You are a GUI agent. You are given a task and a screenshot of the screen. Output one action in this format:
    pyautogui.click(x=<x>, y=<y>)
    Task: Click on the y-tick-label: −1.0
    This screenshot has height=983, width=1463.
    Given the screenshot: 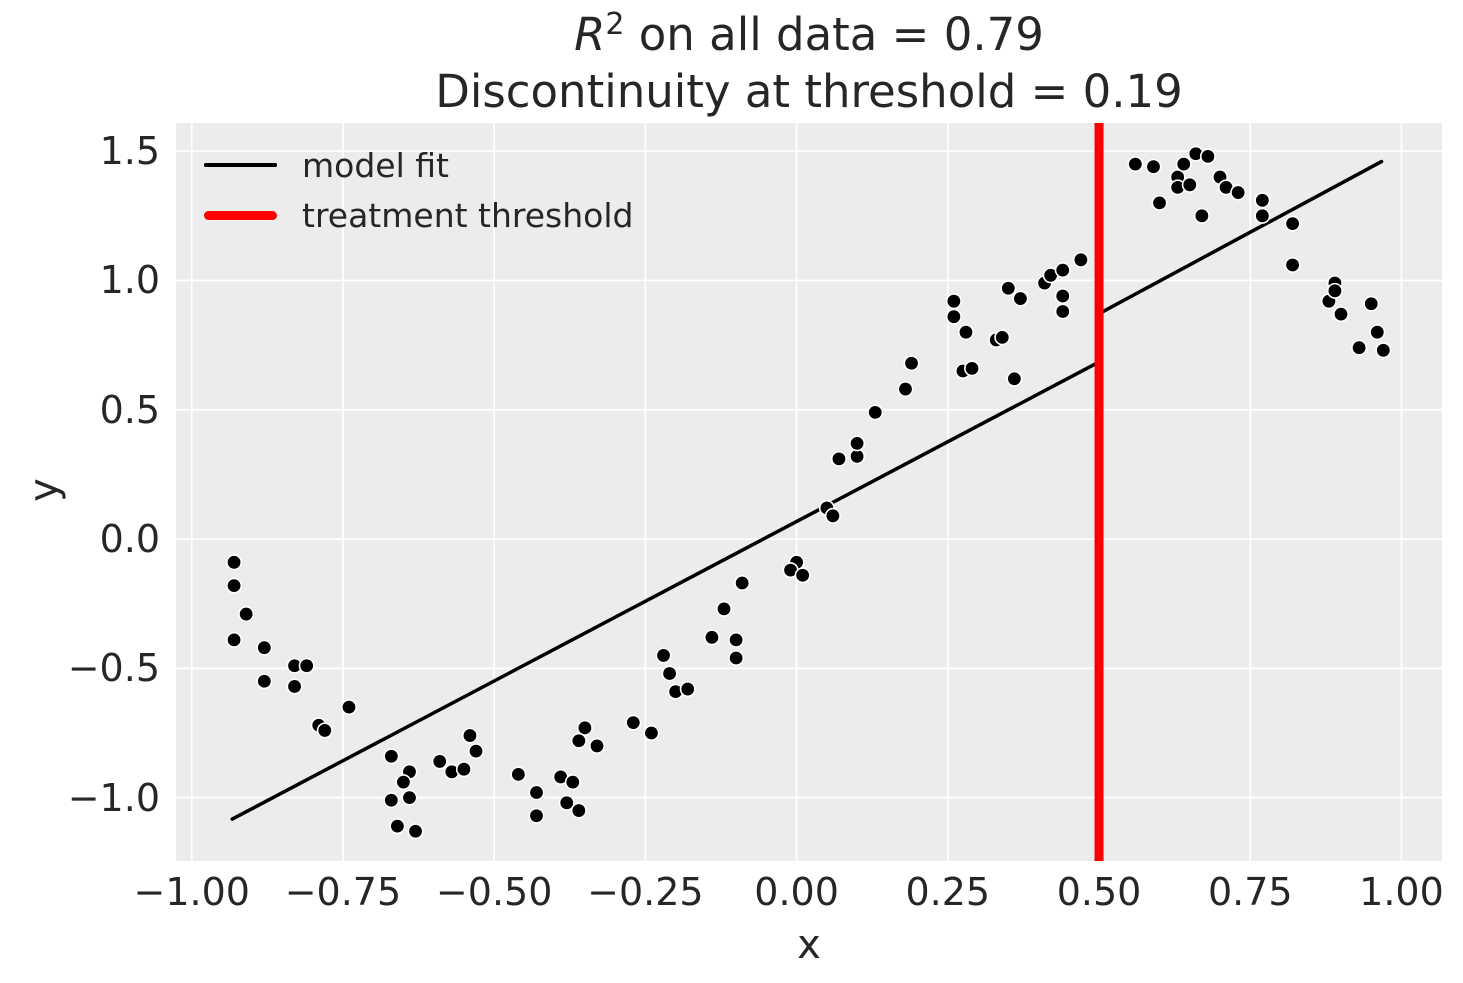 What is the action you would take?
    pyautogui.click(x=113, y=797)
    